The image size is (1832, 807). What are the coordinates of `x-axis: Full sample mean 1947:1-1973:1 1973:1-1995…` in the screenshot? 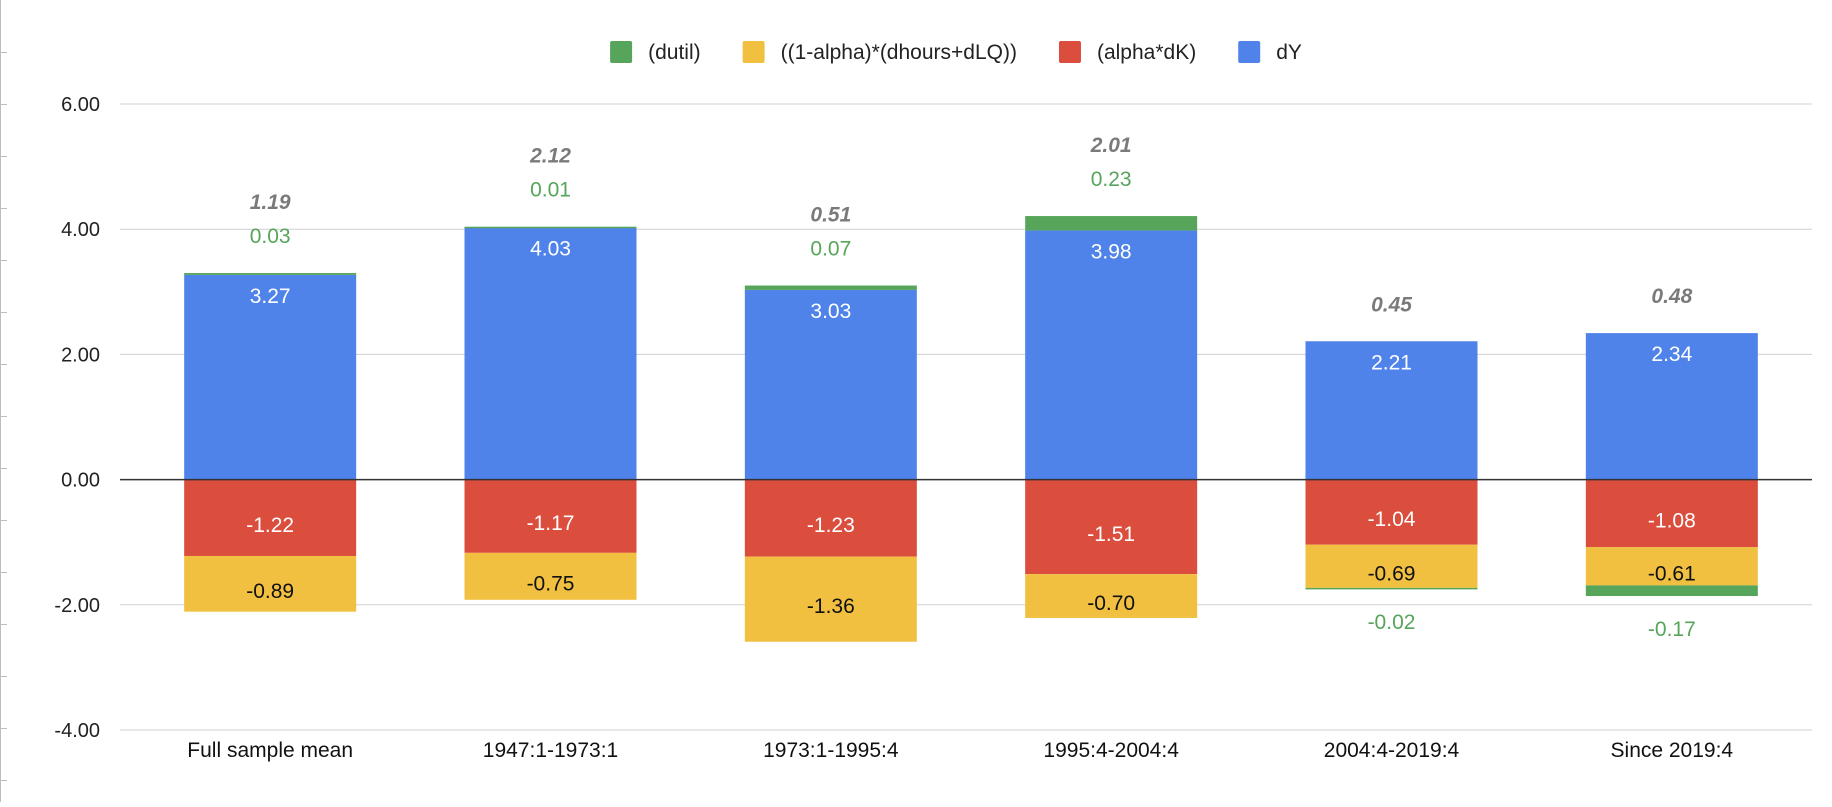 It's located at (960, 750).